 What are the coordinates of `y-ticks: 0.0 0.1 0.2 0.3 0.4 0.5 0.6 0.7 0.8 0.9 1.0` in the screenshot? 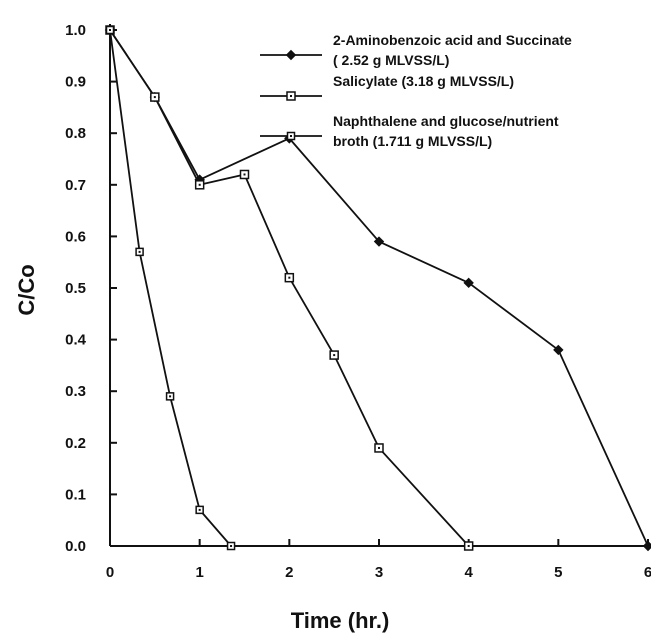 It's located at (91, 288).